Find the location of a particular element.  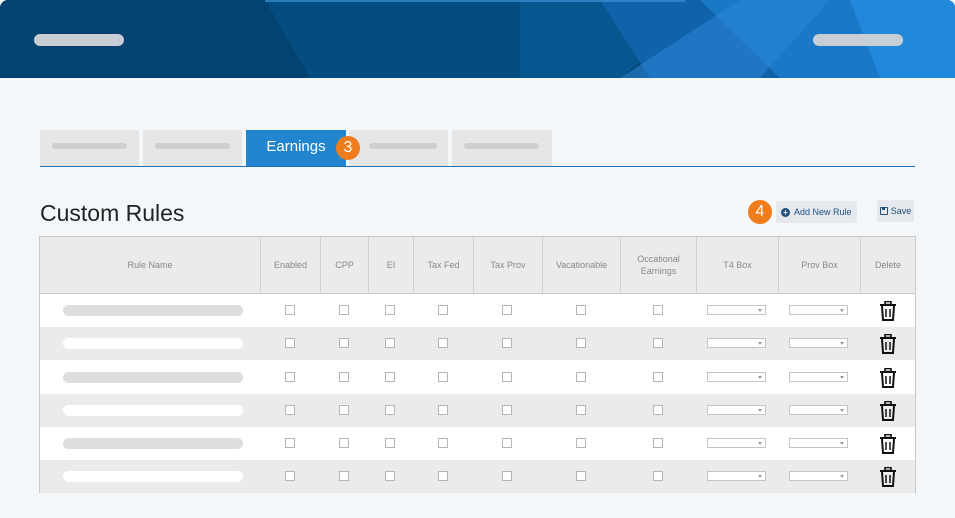

column-header: Tax Prov is located at coordinates (507, 265).